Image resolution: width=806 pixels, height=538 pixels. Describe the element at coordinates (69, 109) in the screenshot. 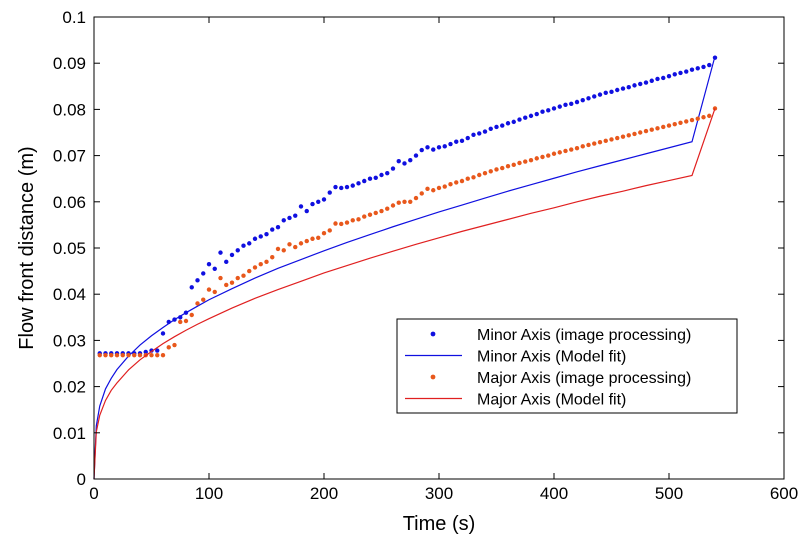

I see `y-tick-label: 0.08` at that location.